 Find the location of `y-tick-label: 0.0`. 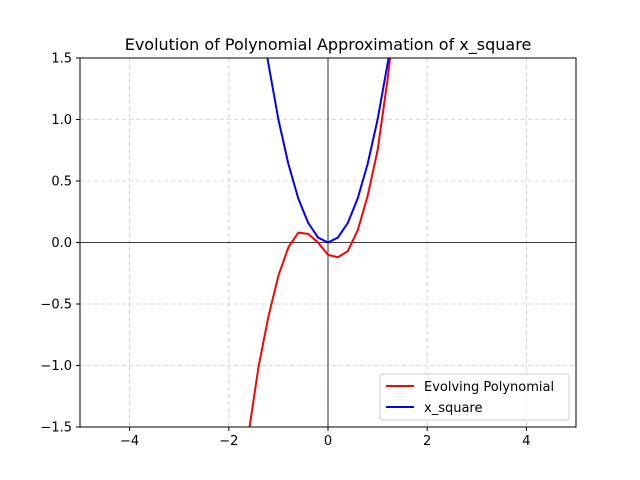

y-tick-label: 0.0 is located at coordinates (61, 243).